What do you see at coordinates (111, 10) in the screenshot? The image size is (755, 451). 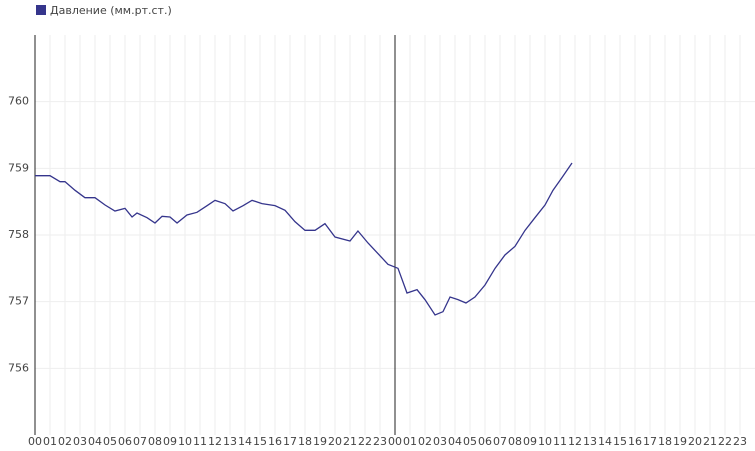 I see `legend-label: Давление (мм.рт.ст.)` at bounding box center [111, 10].